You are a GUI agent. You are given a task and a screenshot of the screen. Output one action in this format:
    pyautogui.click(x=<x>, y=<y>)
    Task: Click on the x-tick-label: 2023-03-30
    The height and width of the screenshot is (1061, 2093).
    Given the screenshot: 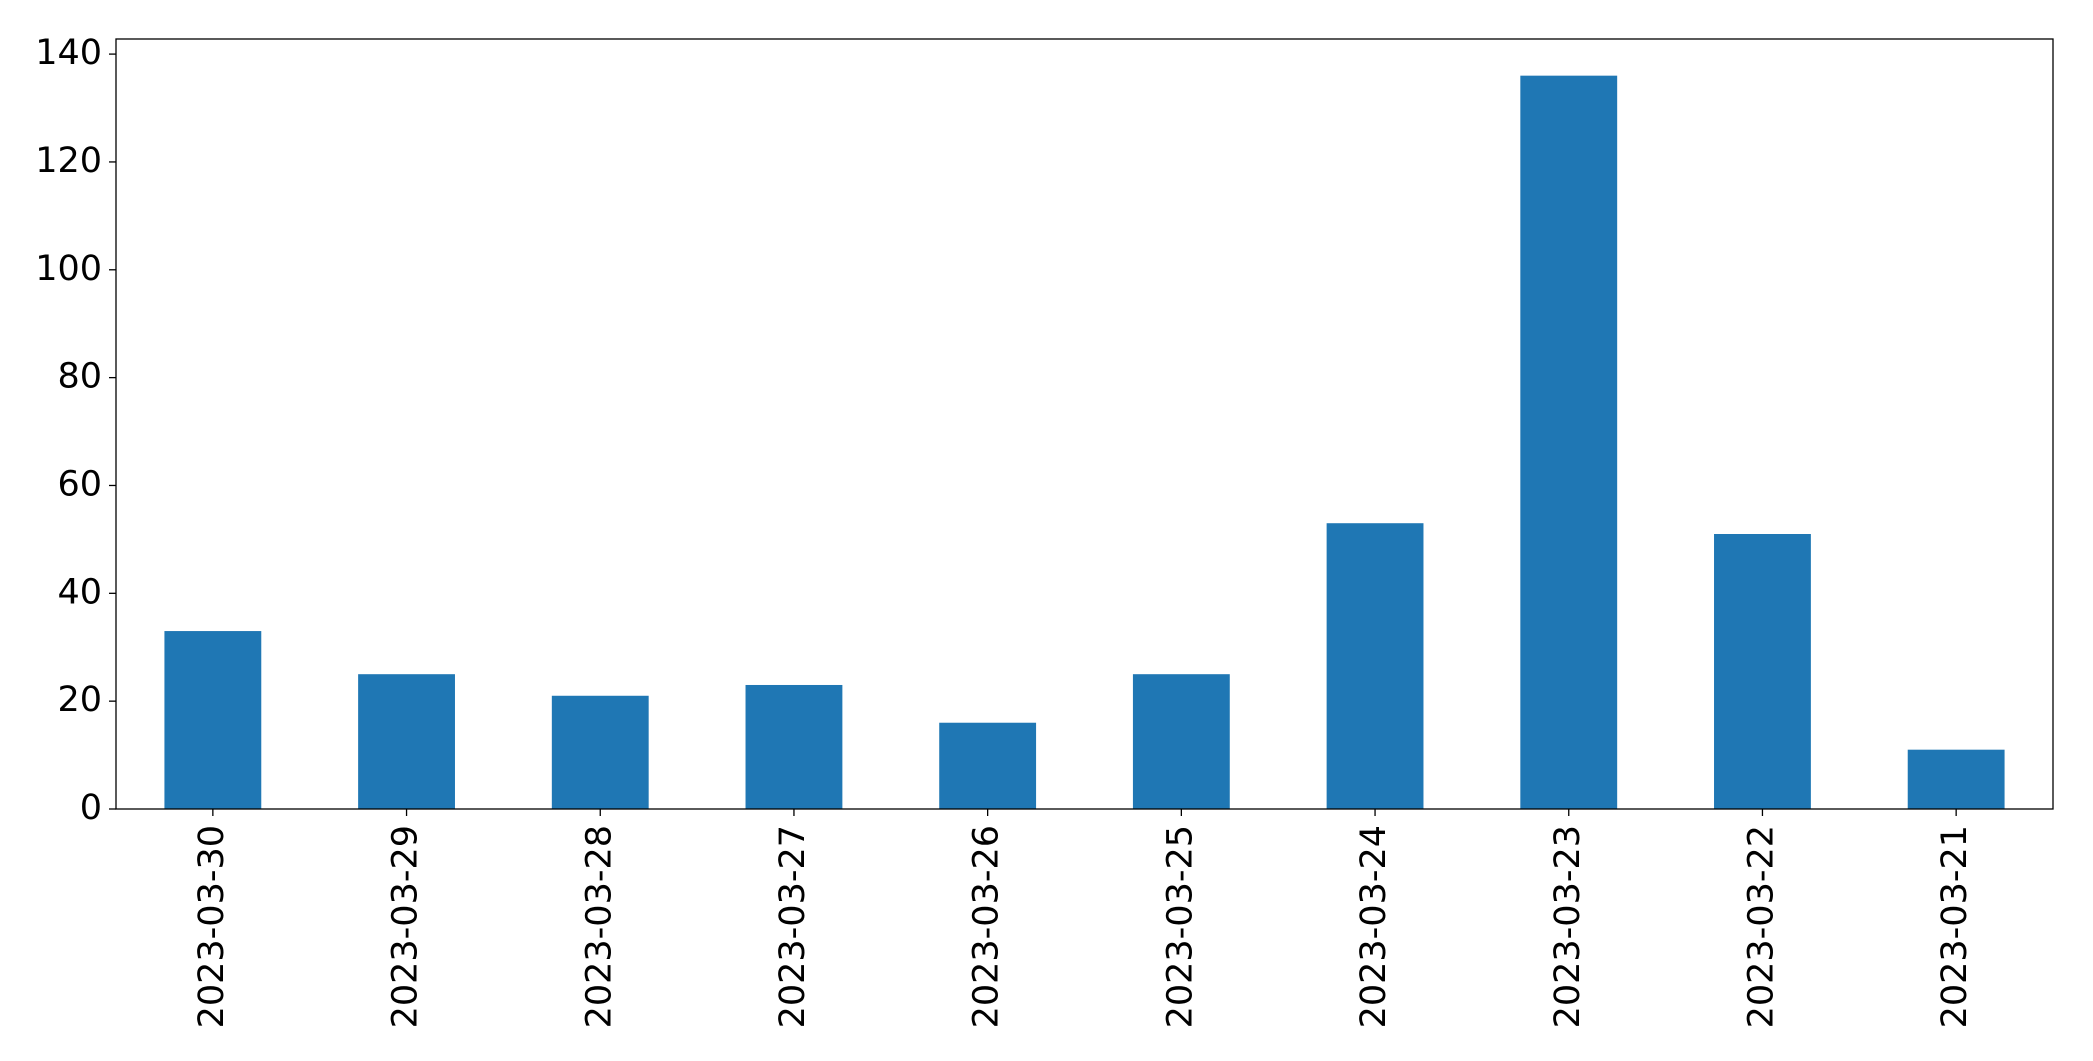 What is the action you would take?
    pyautogui.click(x=212, y=926)
    